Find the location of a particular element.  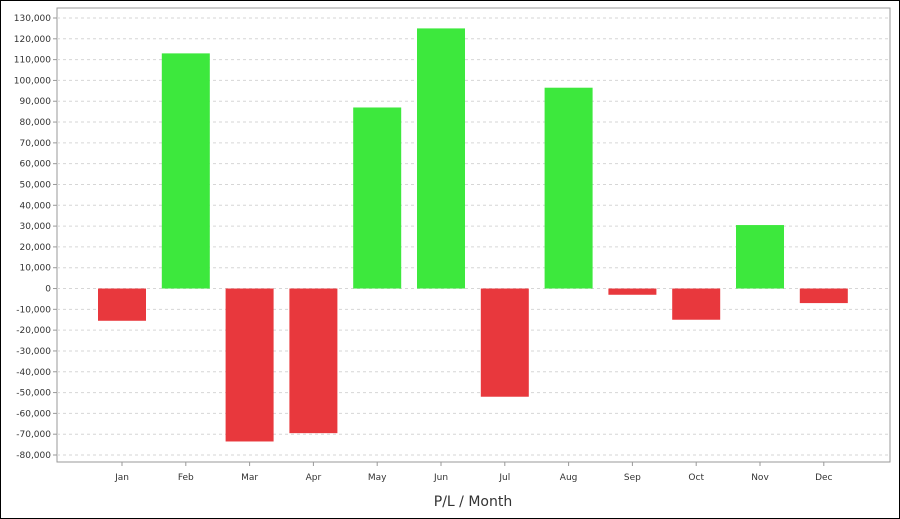

x-tick-label: May is located at coordinates (377, 478).